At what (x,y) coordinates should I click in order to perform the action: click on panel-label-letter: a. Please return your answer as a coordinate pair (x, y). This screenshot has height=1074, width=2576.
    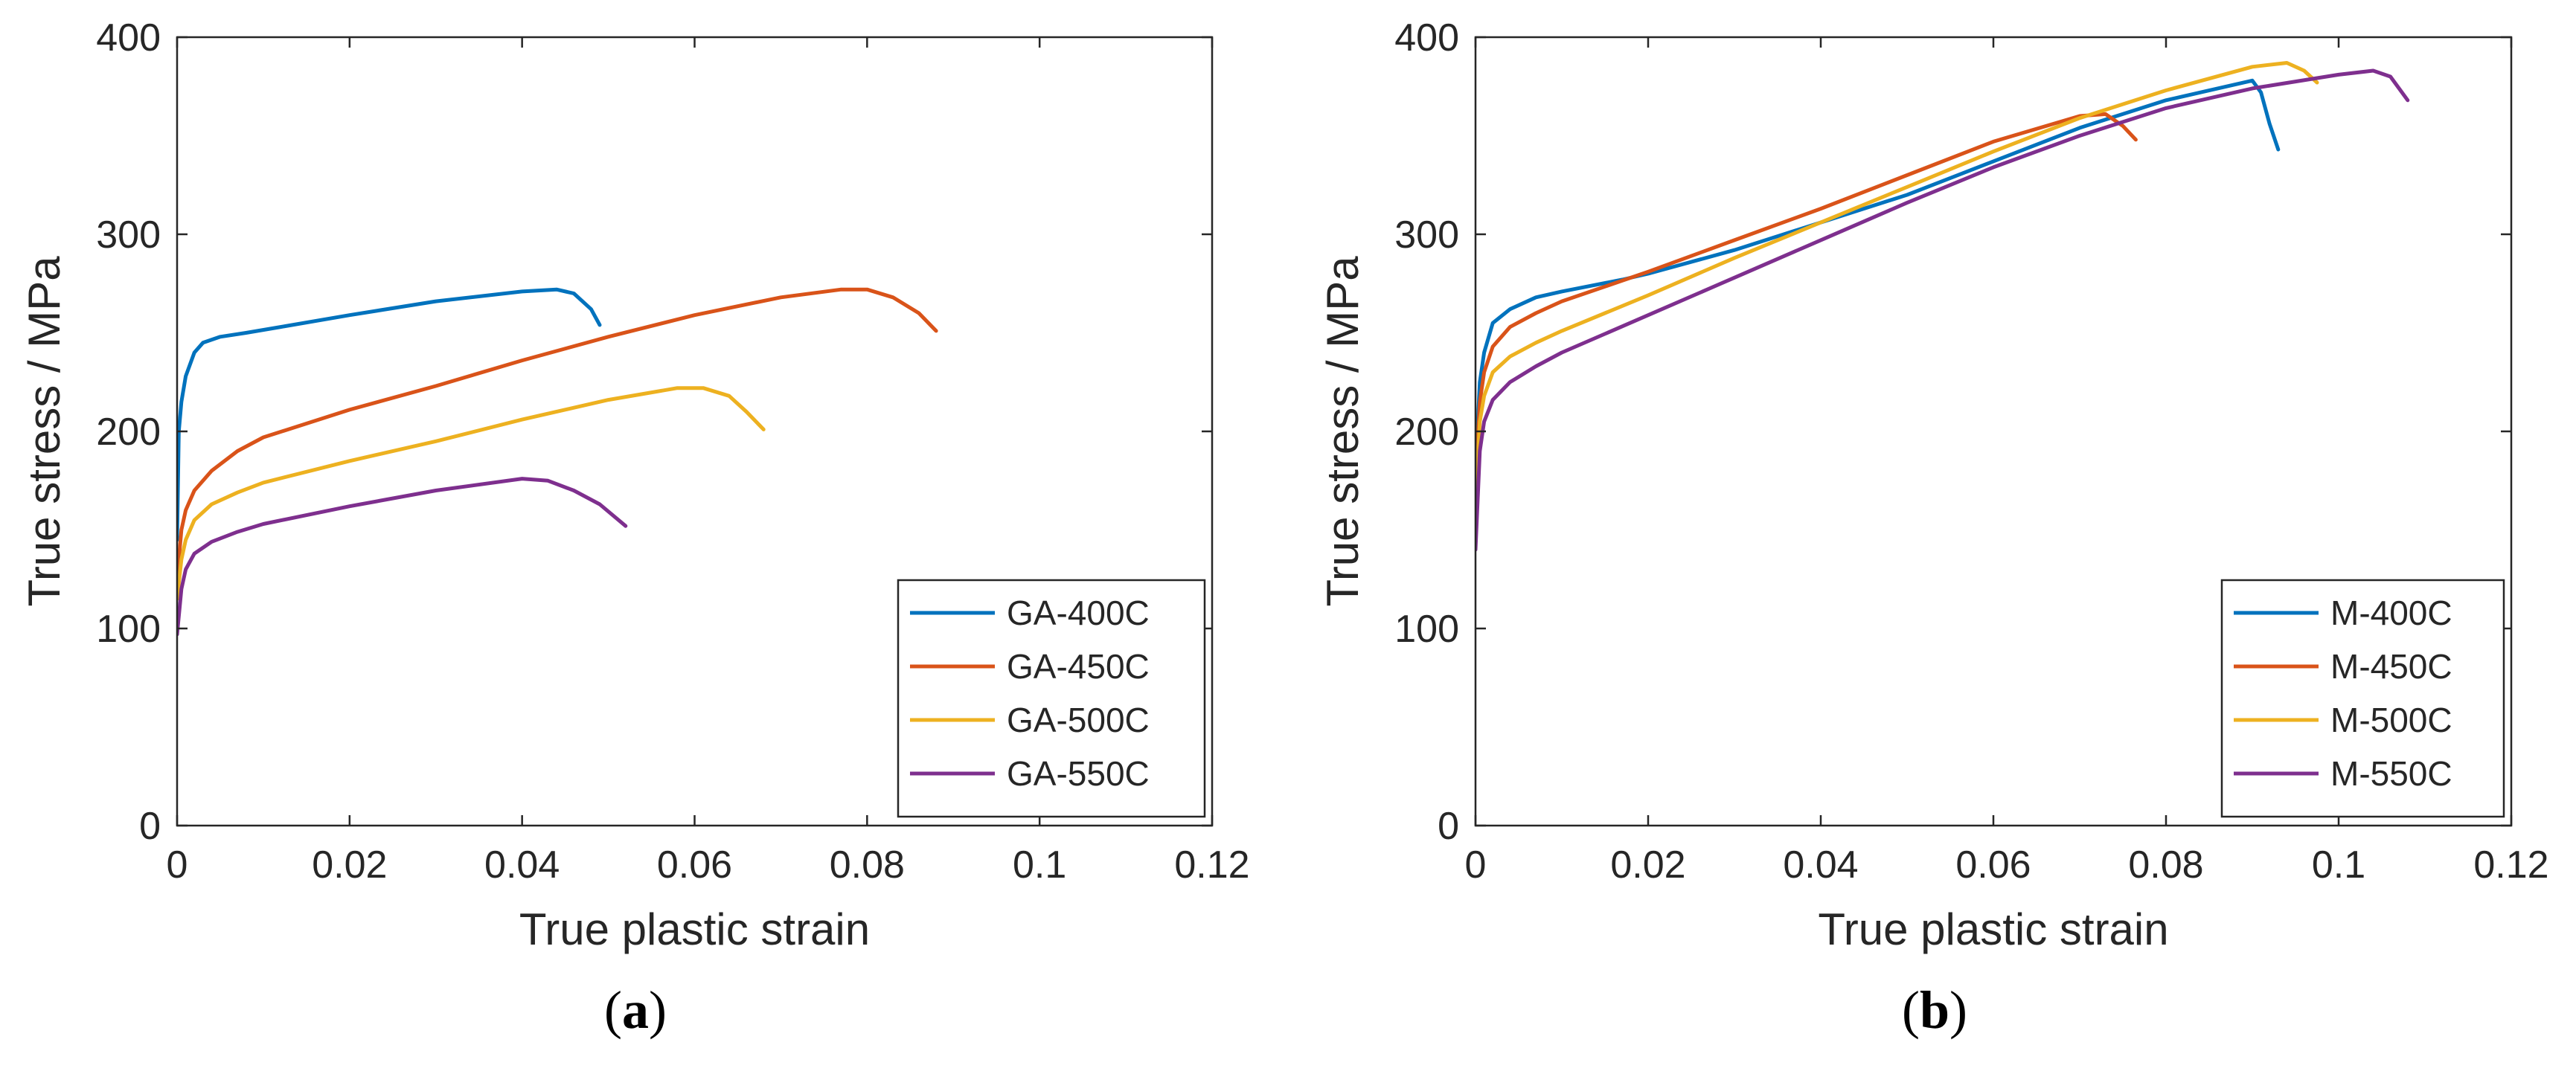
    Looking at the image, I should click on (636, 1010).